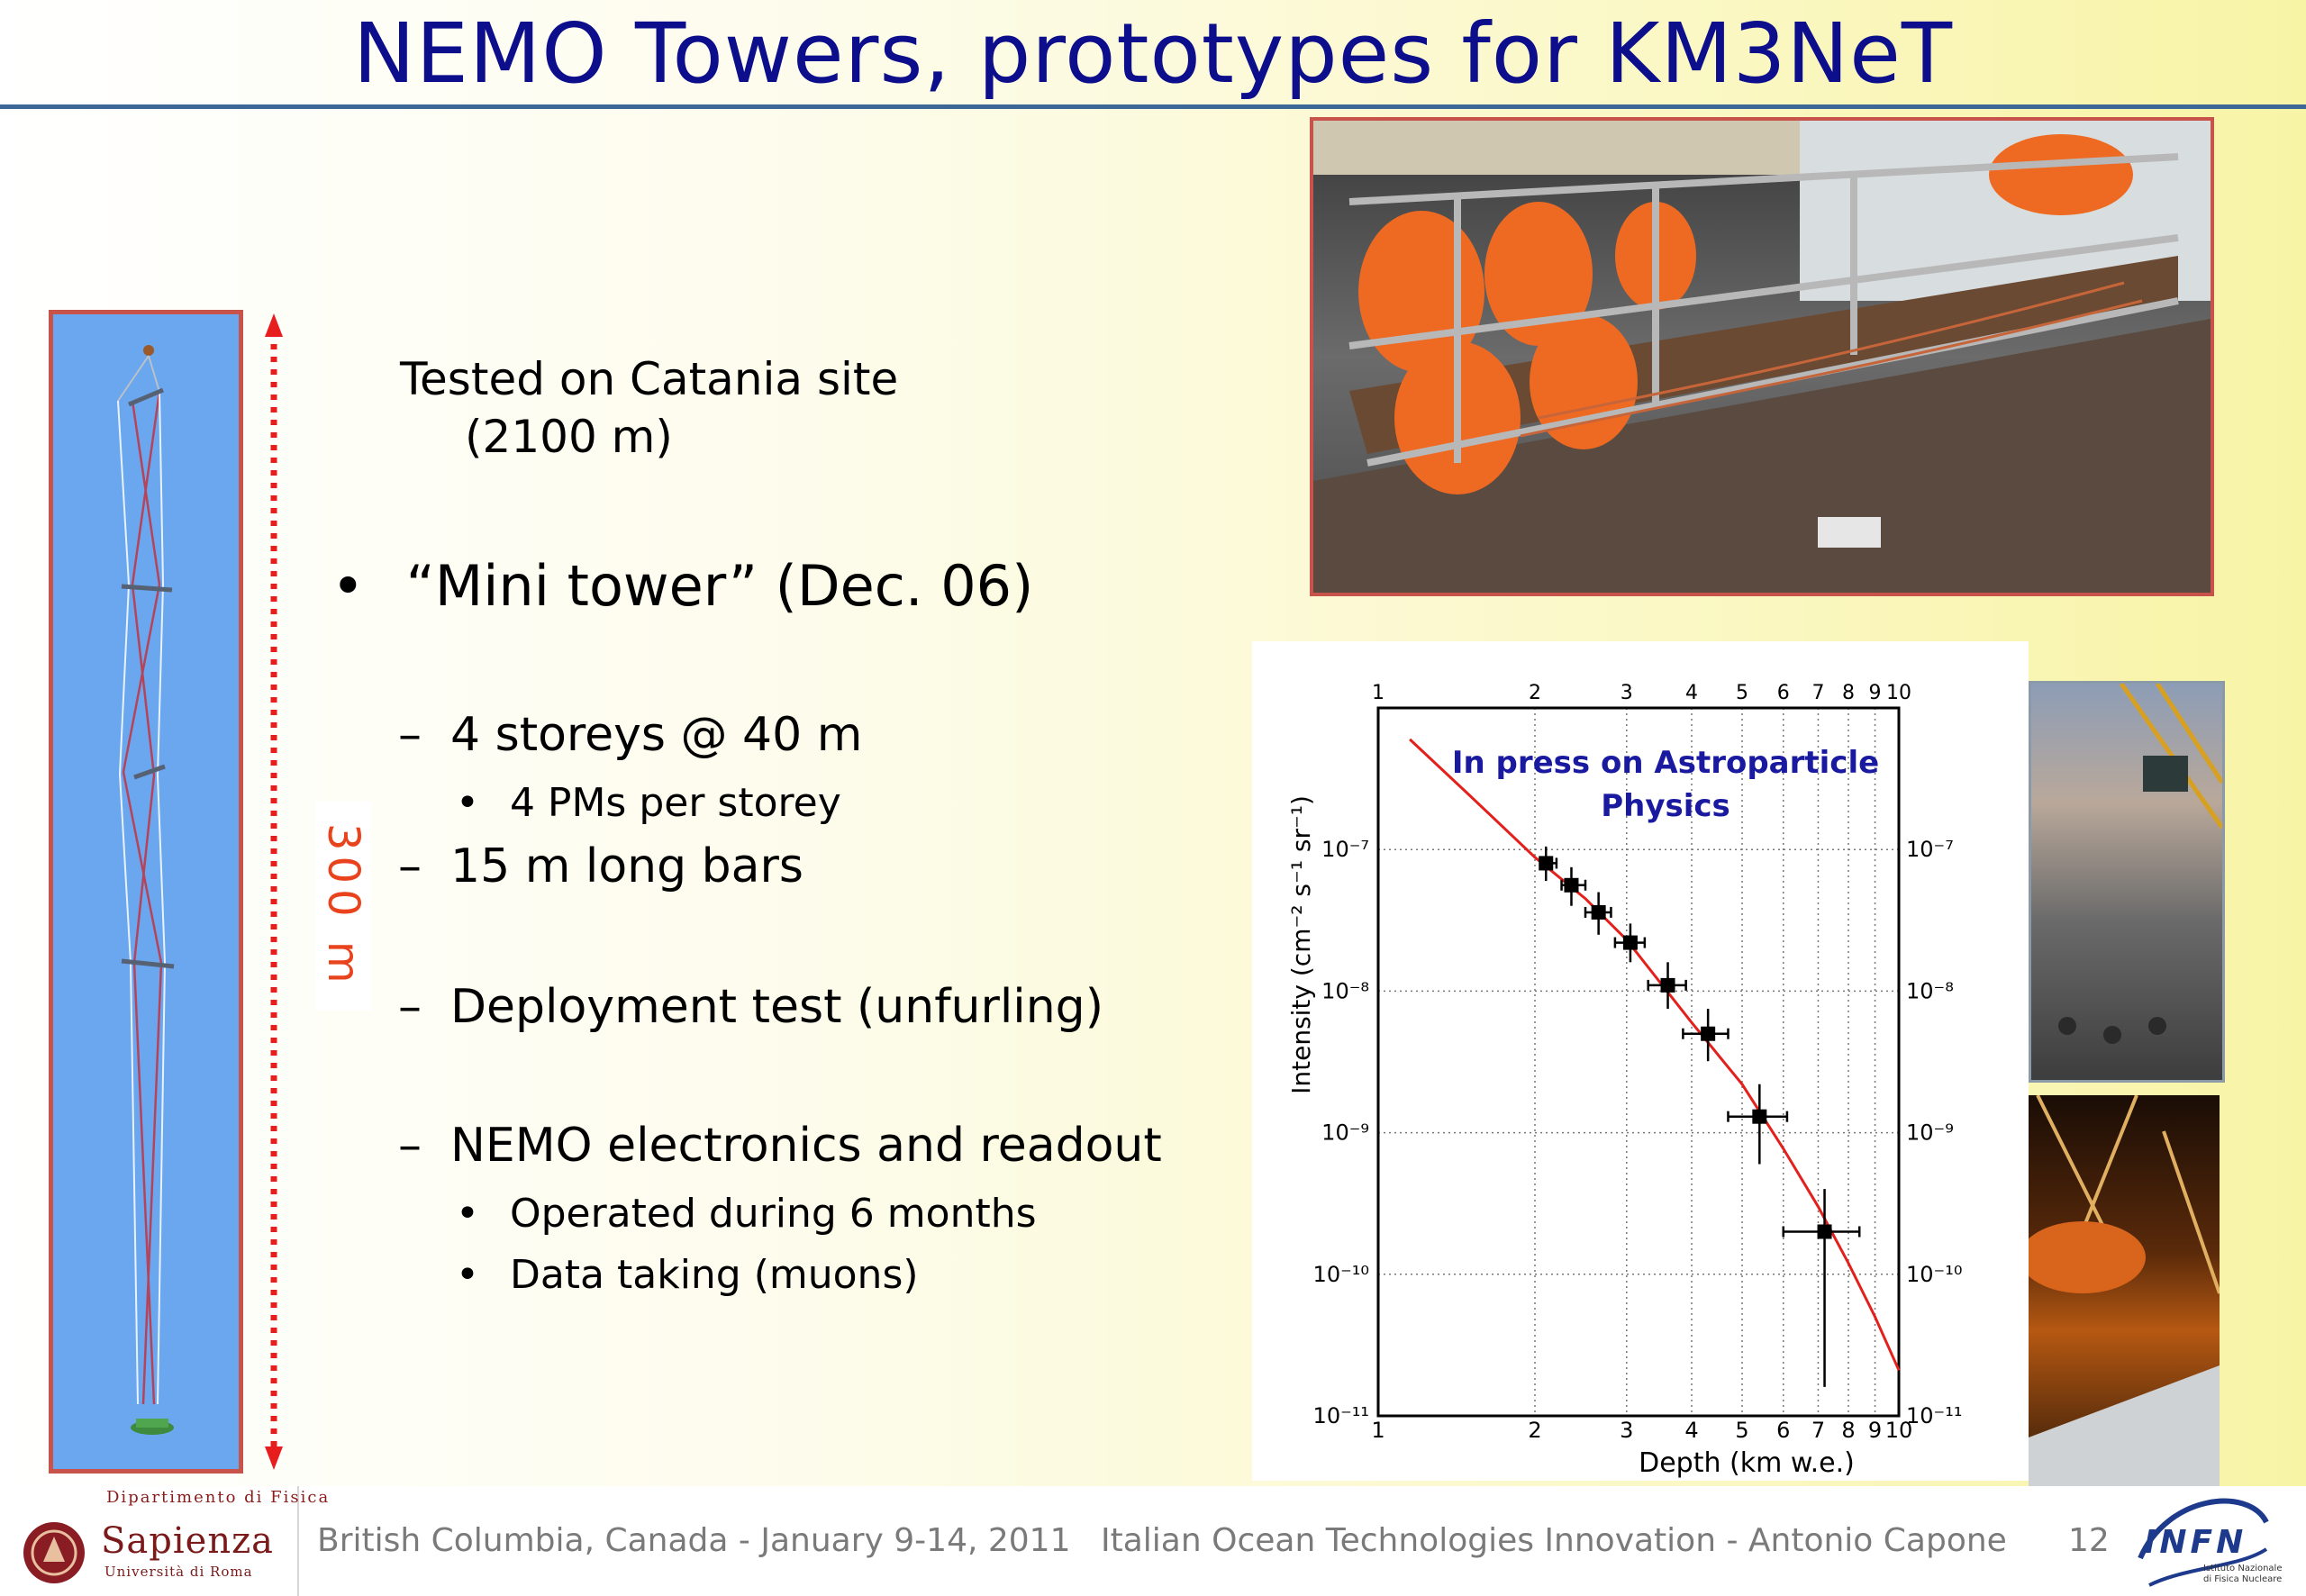  What do you see at coordinates (1898, 693) in the screenshot?
I see `x-tick-label-top: 10` at bounding box center [1898, 693].